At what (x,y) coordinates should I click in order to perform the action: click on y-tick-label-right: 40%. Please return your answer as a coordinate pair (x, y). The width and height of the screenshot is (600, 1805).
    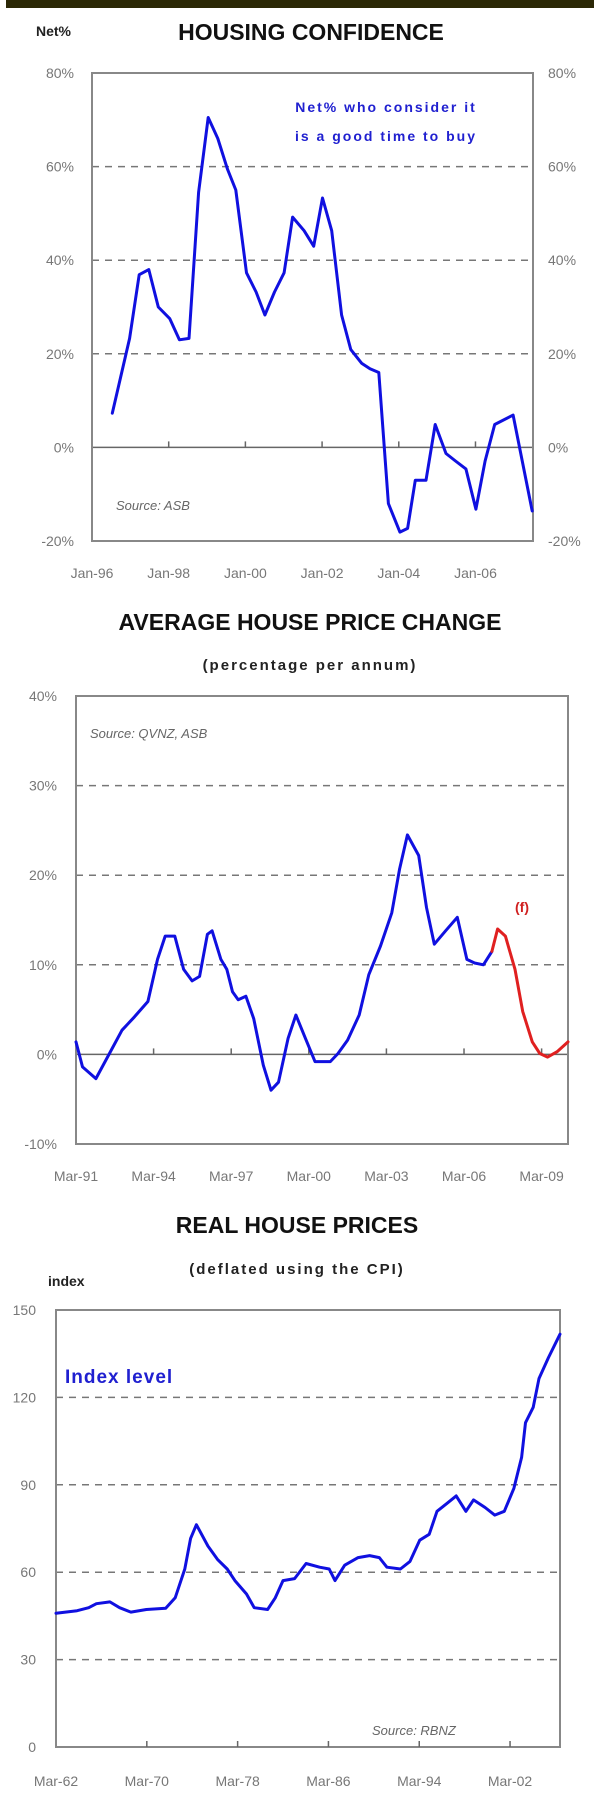
    Looking at the image, I should click on (562, 260).